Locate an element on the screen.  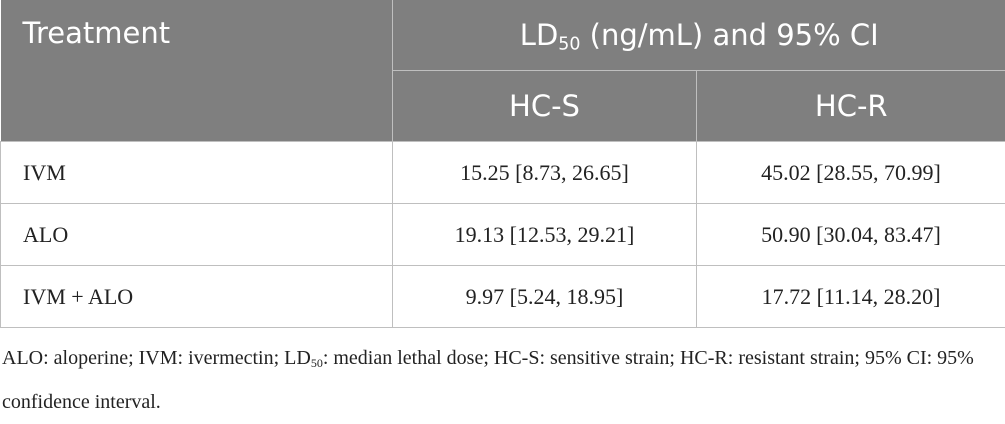
header-cell: HC-R is located at coordinates (851, 106).